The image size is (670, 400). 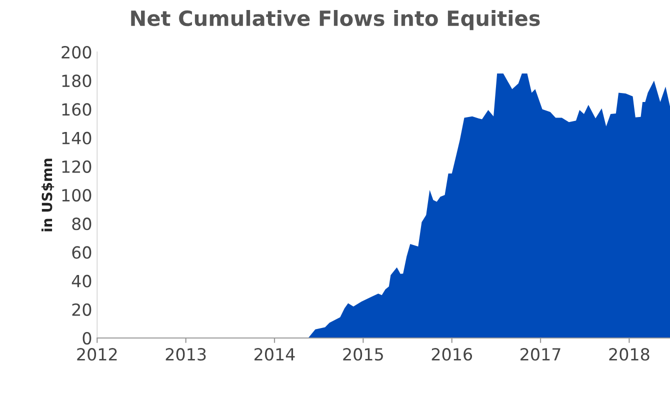 I want to click on y-axis-title: in US$mn, so click(x=47, y=195).